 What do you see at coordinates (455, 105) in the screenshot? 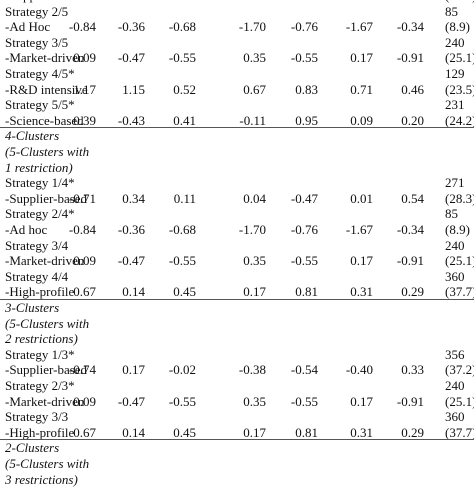
I see `cluster-count: 231` at bounding box center [455, 105].